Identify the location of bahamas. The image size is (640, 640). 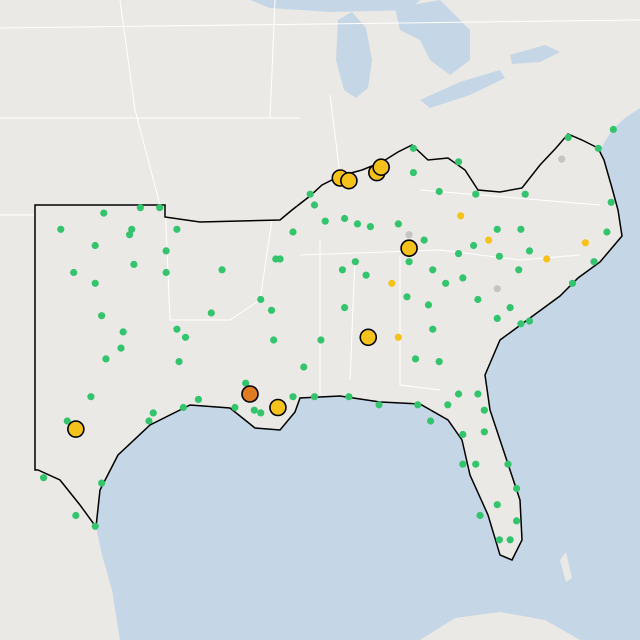
(566, 567).